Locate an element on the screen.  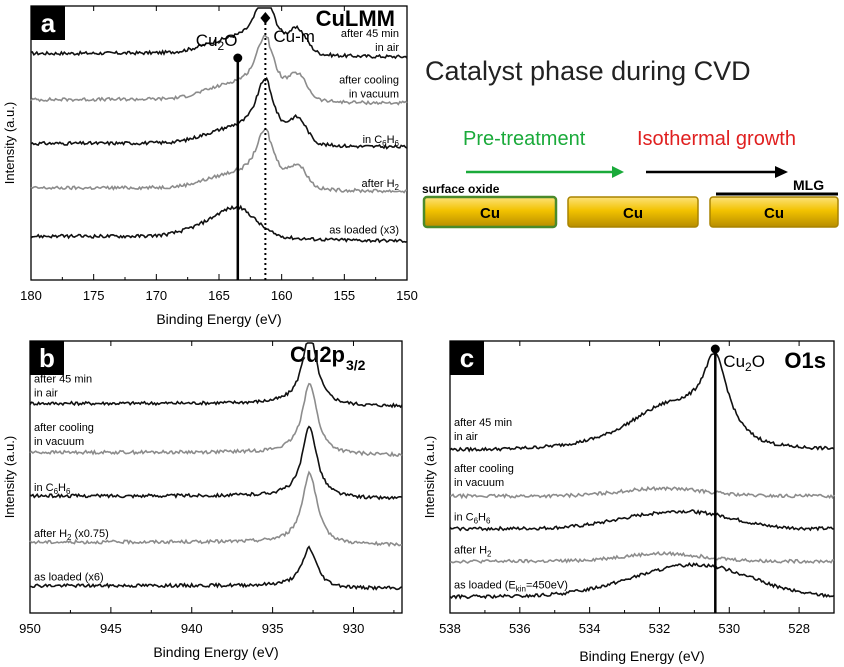
series-label: in C6H6 is located at coordinates (52, 489).